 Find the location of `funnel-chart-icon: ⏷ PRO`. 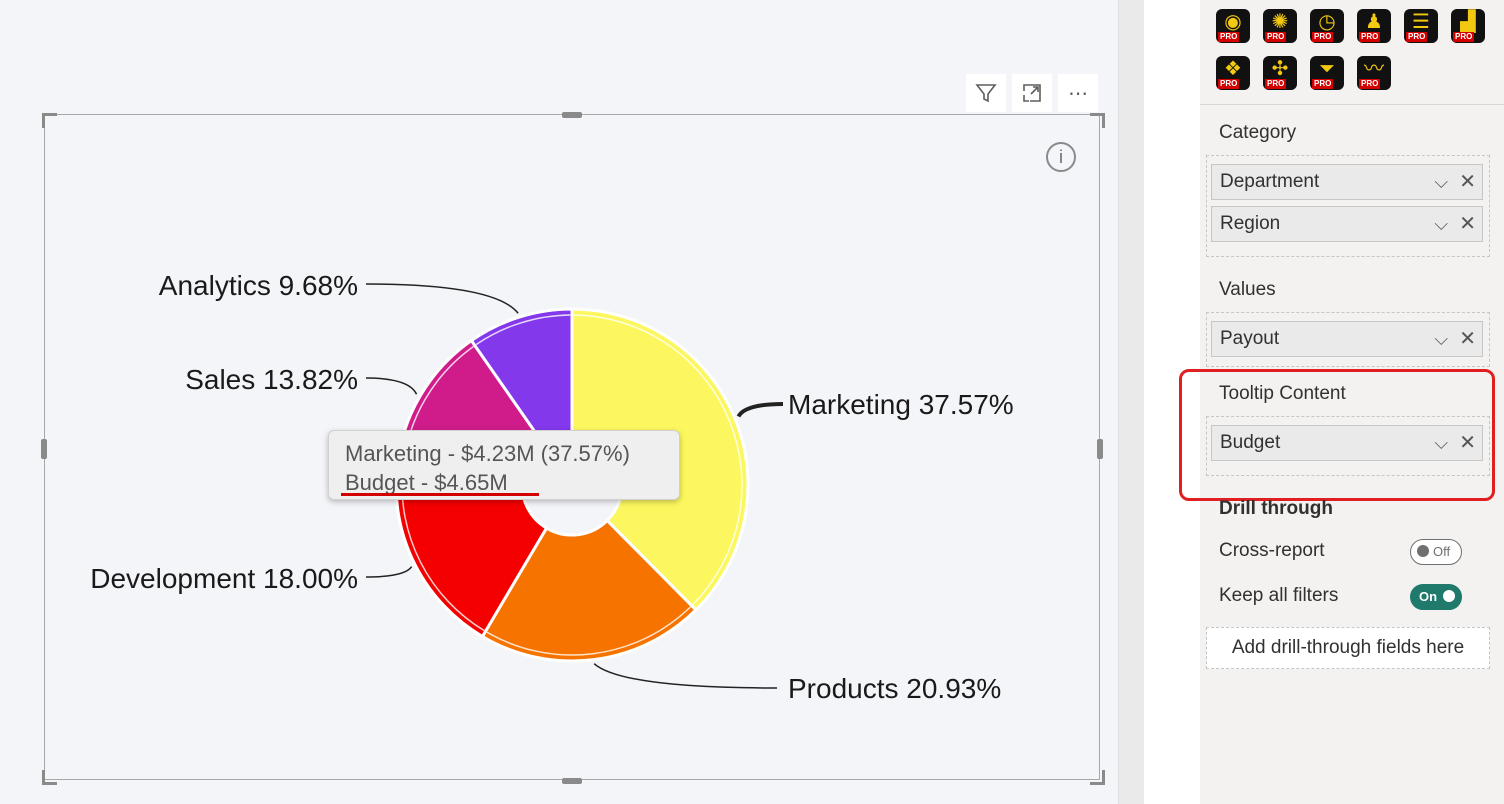

funnel-chart-icon: ⏷ PRO is located at coordinates (1327, 73).